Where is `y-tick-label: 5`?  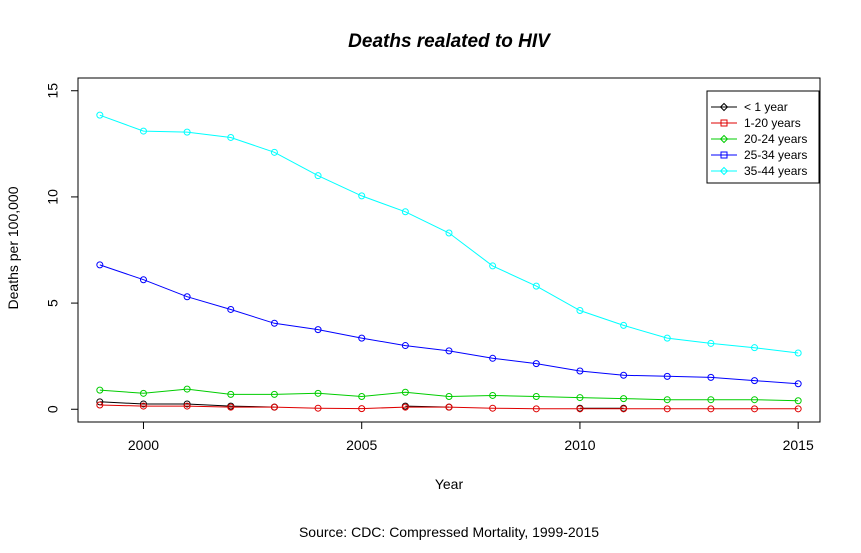
y-tick-label: 5 is located at coordinates (53, 303).